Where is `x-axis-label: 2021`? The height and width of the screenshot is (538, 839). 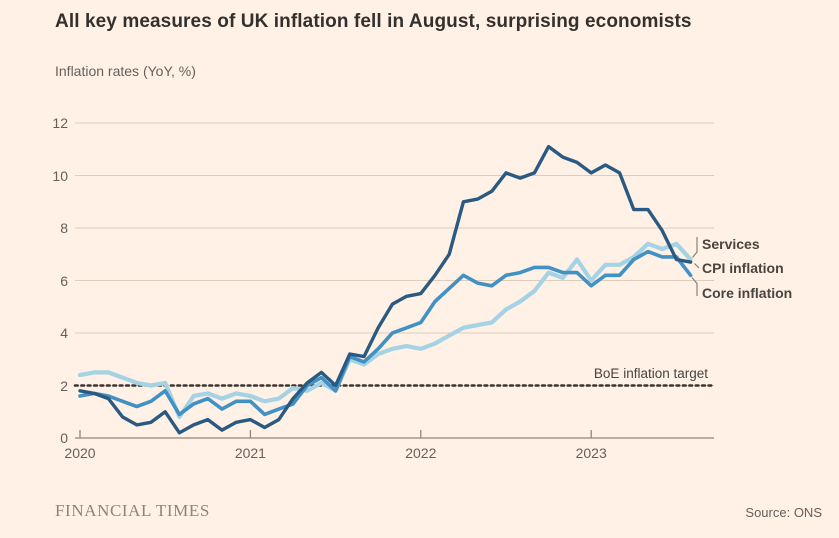
x-axis-label: 2021 is located at coordinates (250, 453).